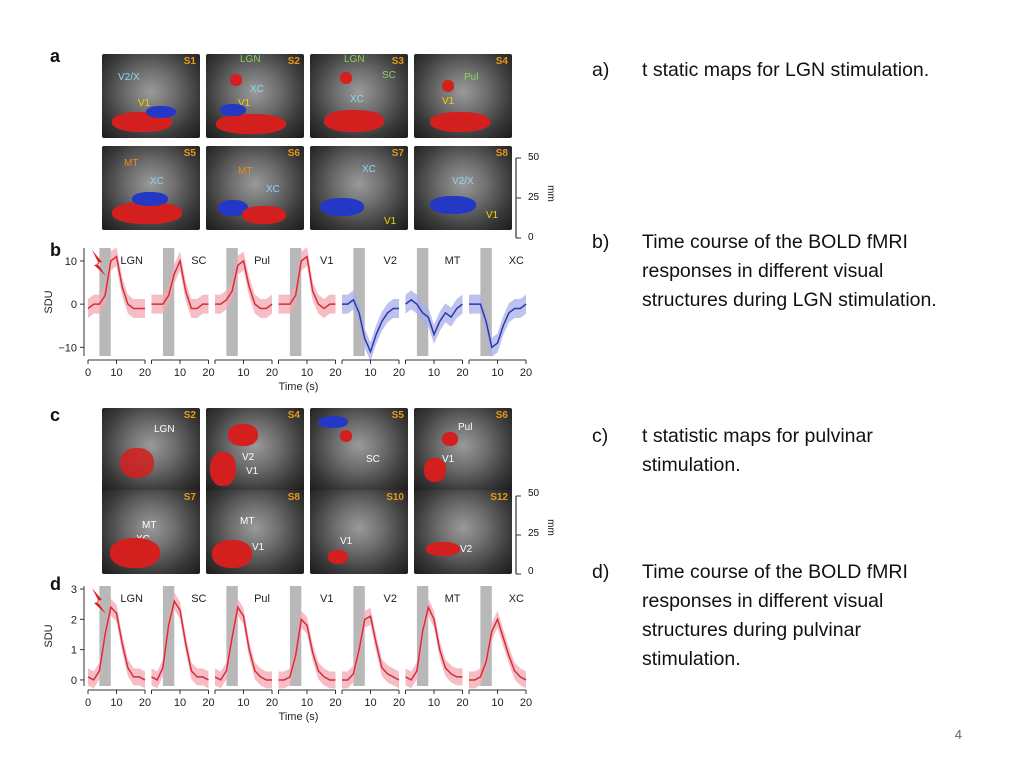 This screenshot has width=1024, height=768. What do you see at coordinates (501, 153) in the screenshot?
I see `subject-id: S8` at bounding box center [501, 153].